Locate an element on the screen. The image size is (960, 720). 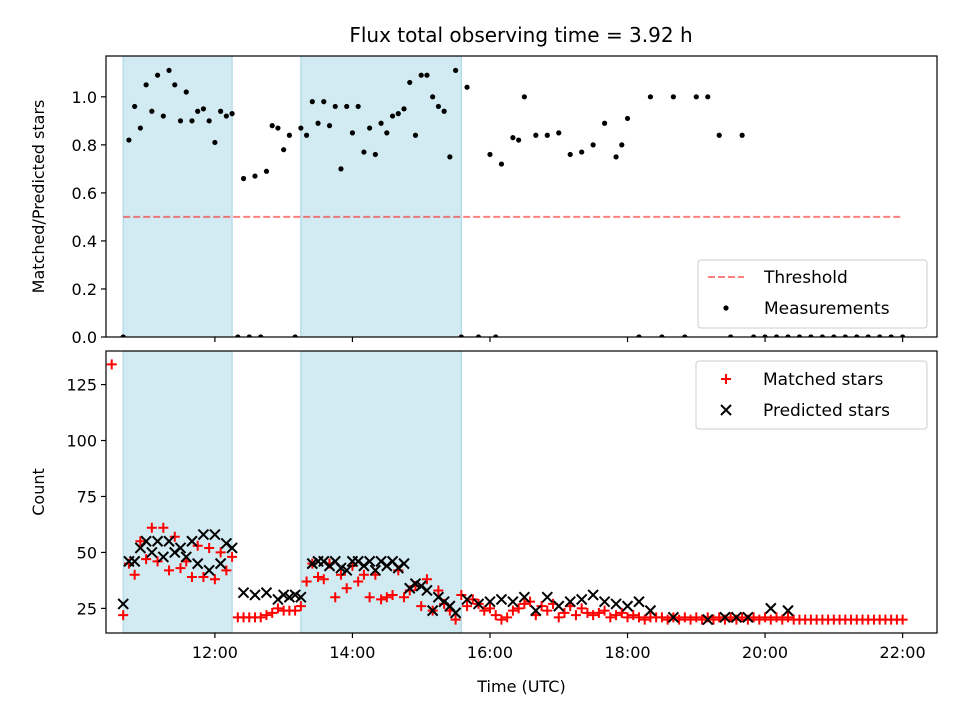
x-tick-label: 16:00 is located at coordinates (490, 652).